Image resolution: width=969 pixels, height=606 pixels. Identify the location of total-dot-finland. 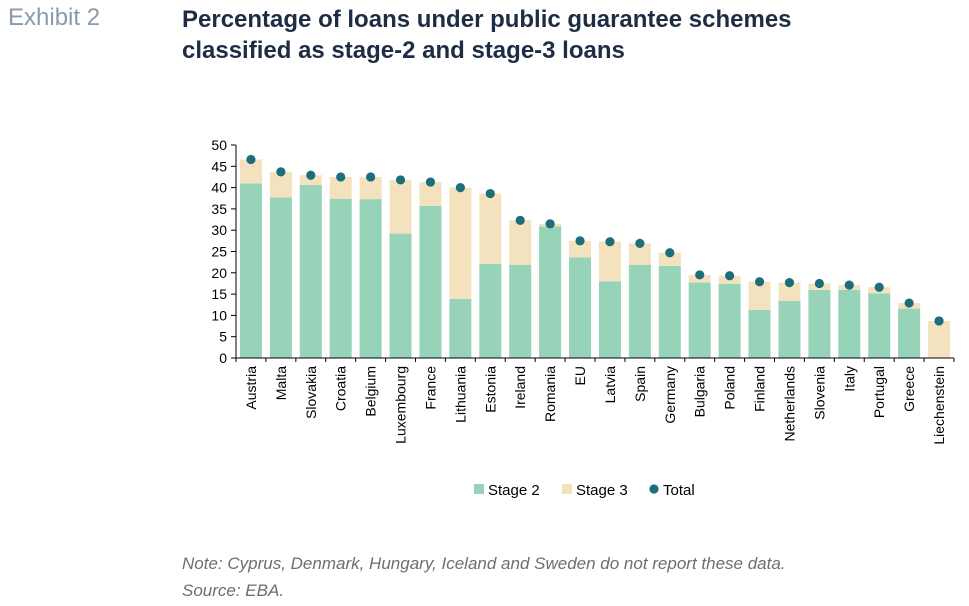
(759, 282).